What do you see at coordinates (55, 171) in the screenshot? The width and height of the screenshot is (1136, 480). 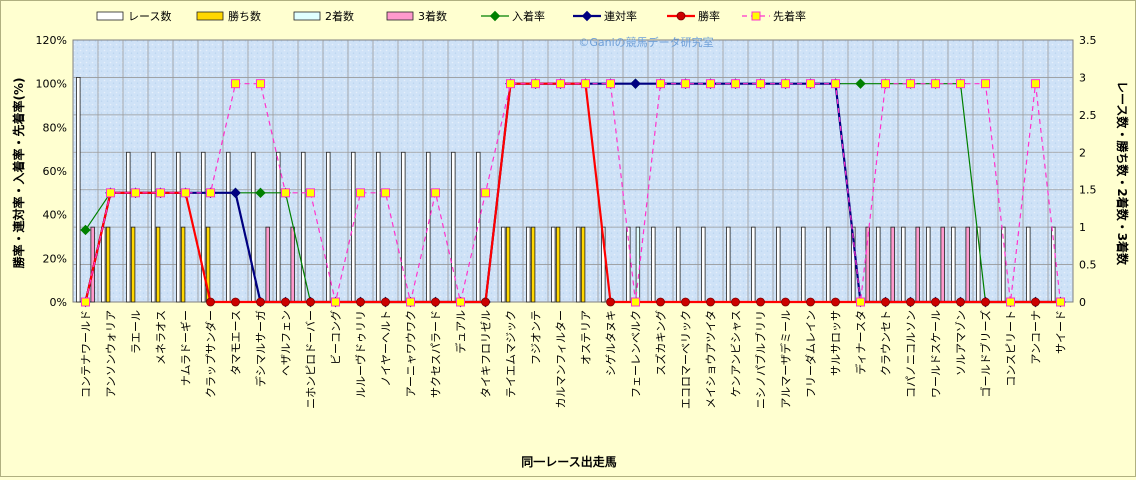 I see `y-tick-label-left: 60%` at bounding box center [55, 171].